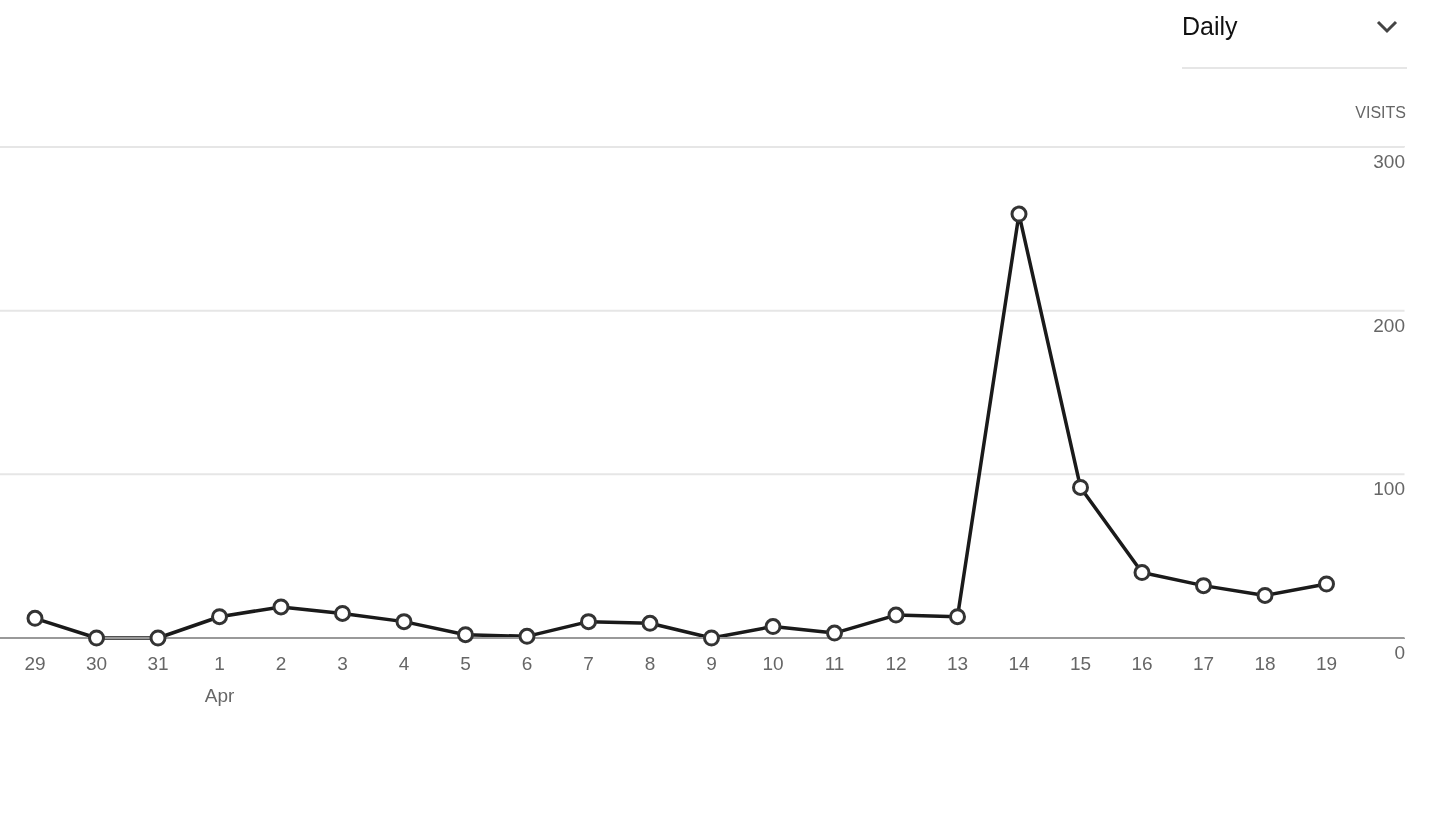 Image resolution: width=1438 pixels, height=814 pixels. Describe the element at coordinates (1265, 663) in the screenshot. I see `x-tick-label: 18` at that location.